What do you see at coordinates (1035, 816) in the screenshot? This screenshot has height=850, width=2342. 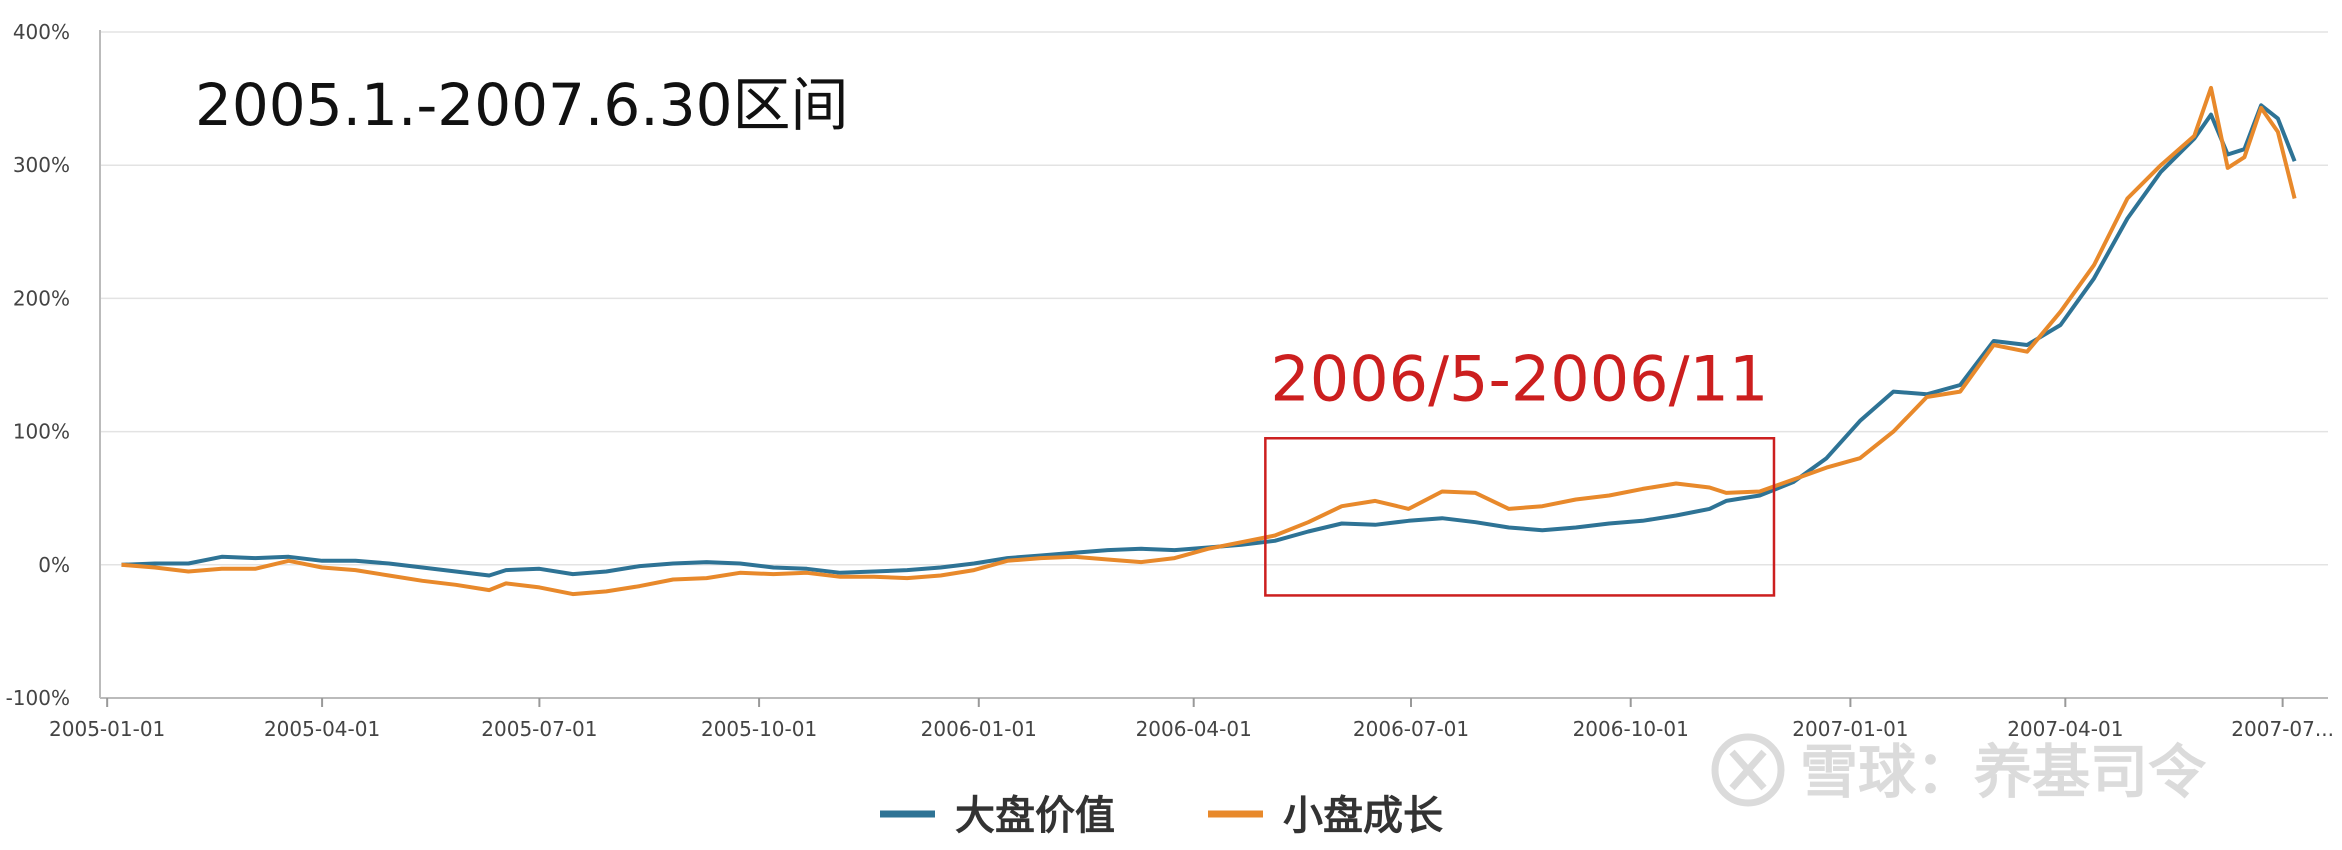 I see `legend-label-large-cap-value: 大盘价值` at bounding box center [1035, 816].